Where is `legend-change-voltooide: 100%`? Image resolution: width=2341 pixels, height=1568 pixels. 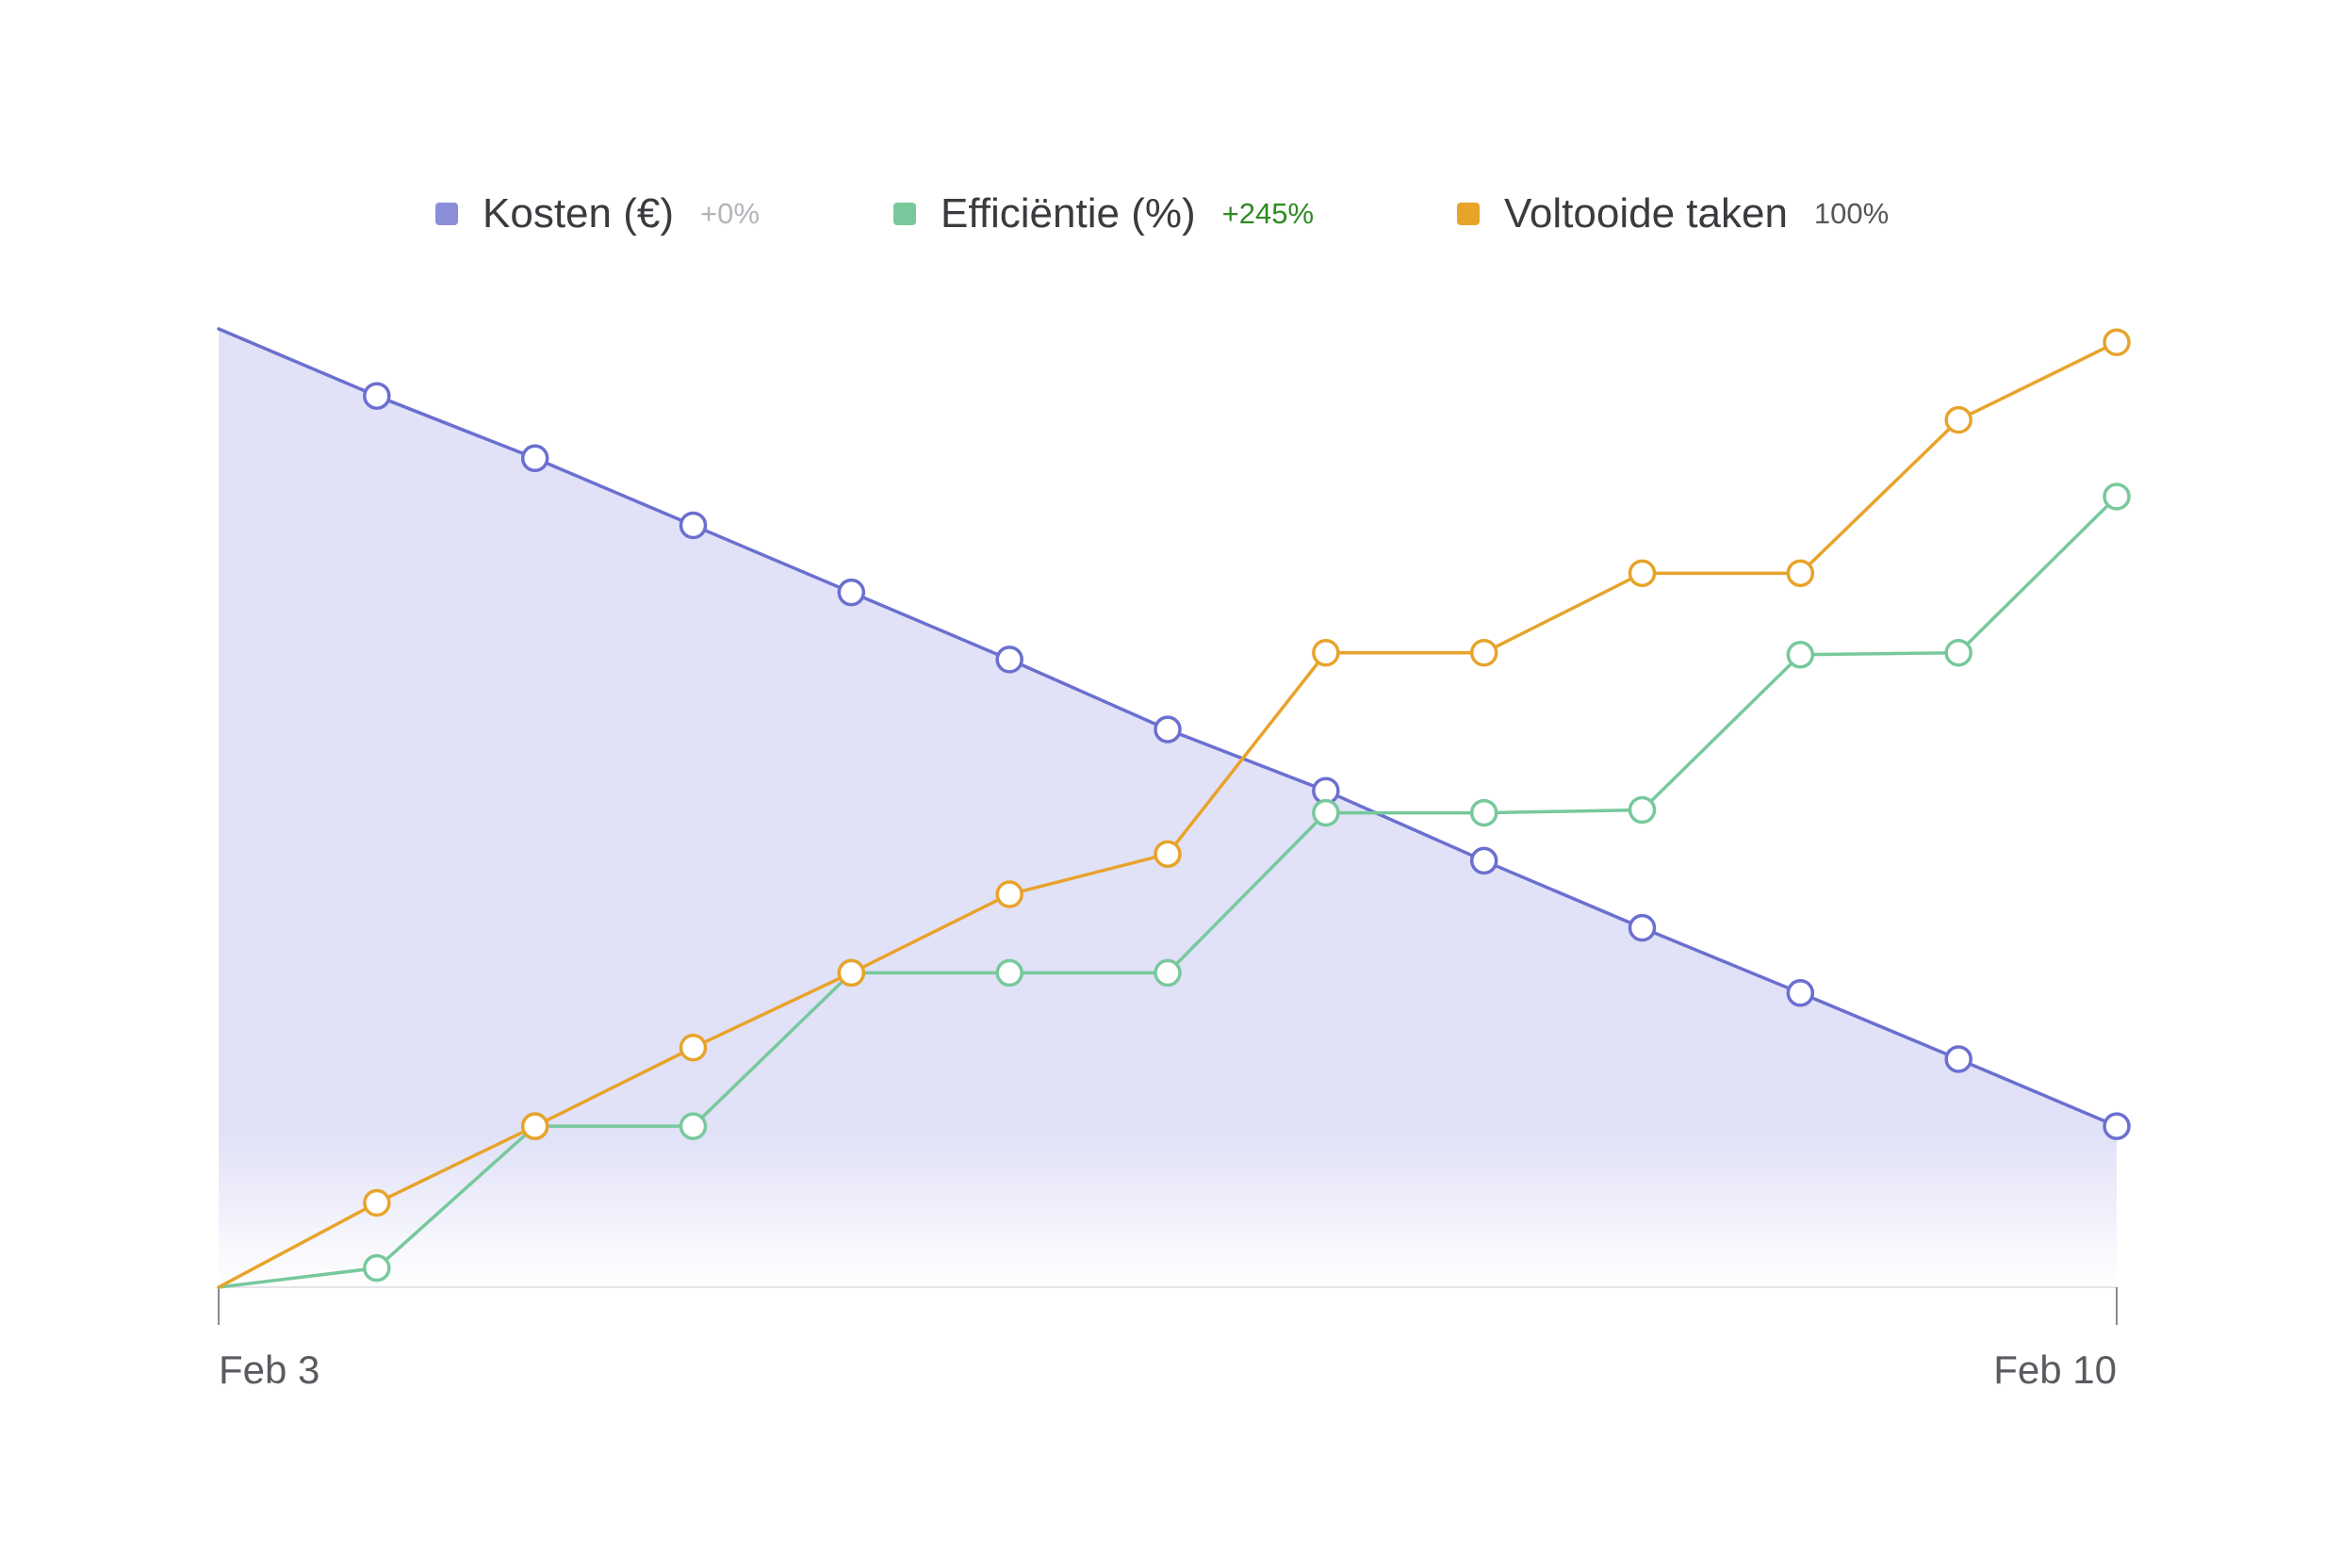
legend-change-voltooide: 100% is located at coordinates (1851, 213).